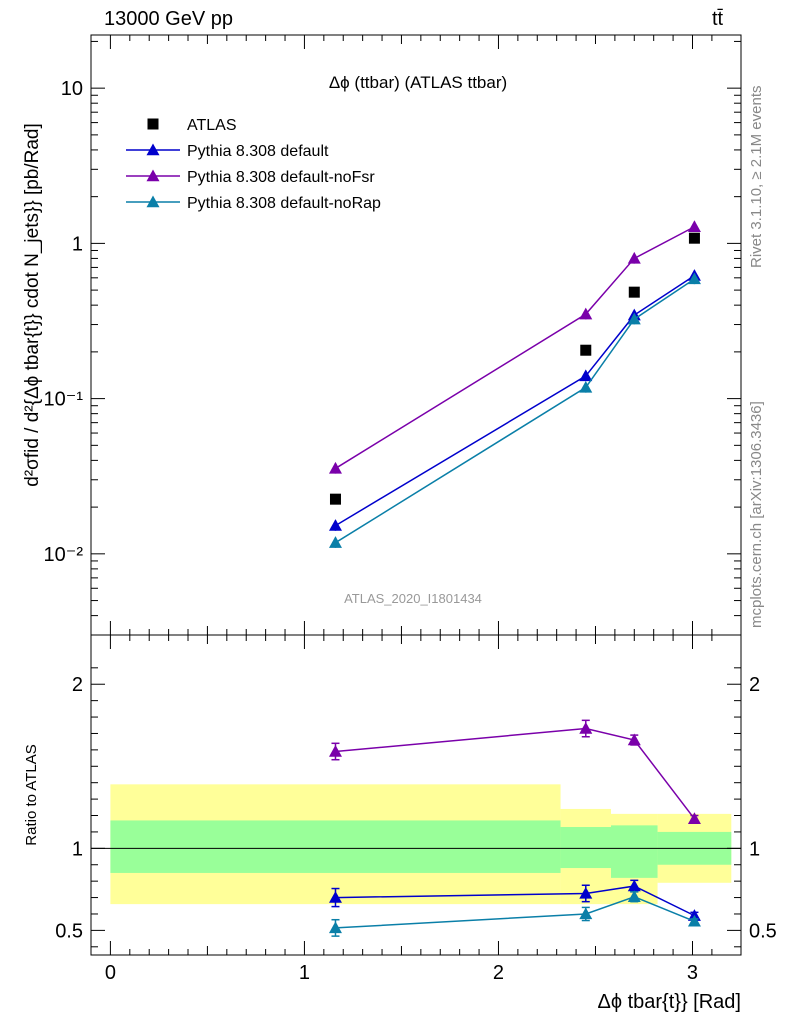 Image resolution: width=786 pixels, height=1024 pixels. Describe the element at coordinates (72, 89) in the screenshot. I see `y-tick-label: 10` at that location.